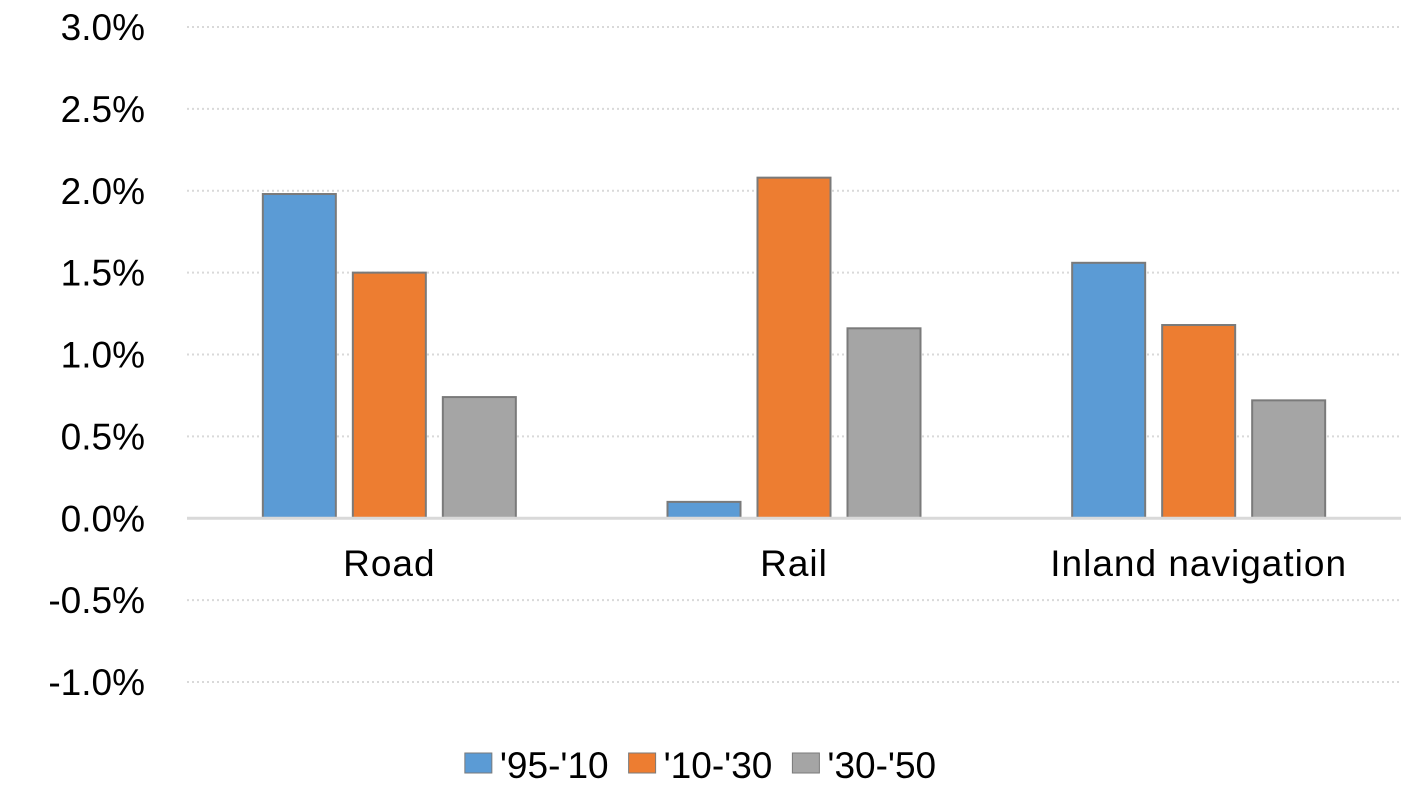  What do you see at coordinates (554, 765) in the screenshot?
I see `legend-label: '95-'10` at bounding box center [554, 765].